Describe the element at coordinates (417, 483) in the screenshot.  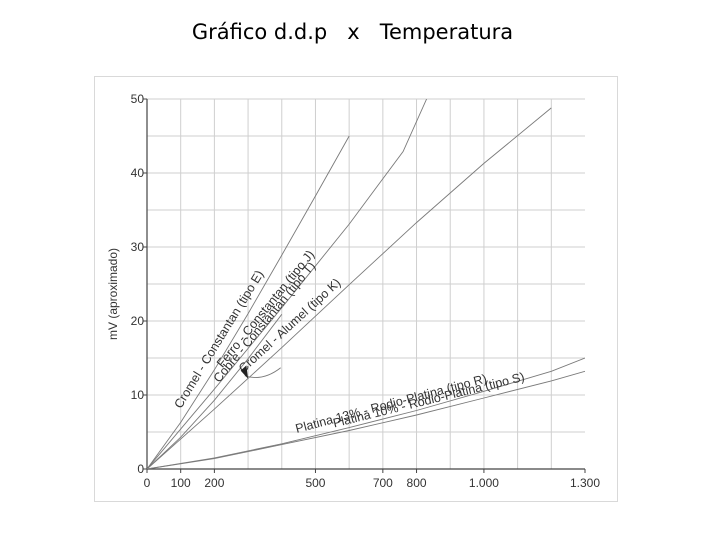
I see `x-tick-label: 800` at that location.